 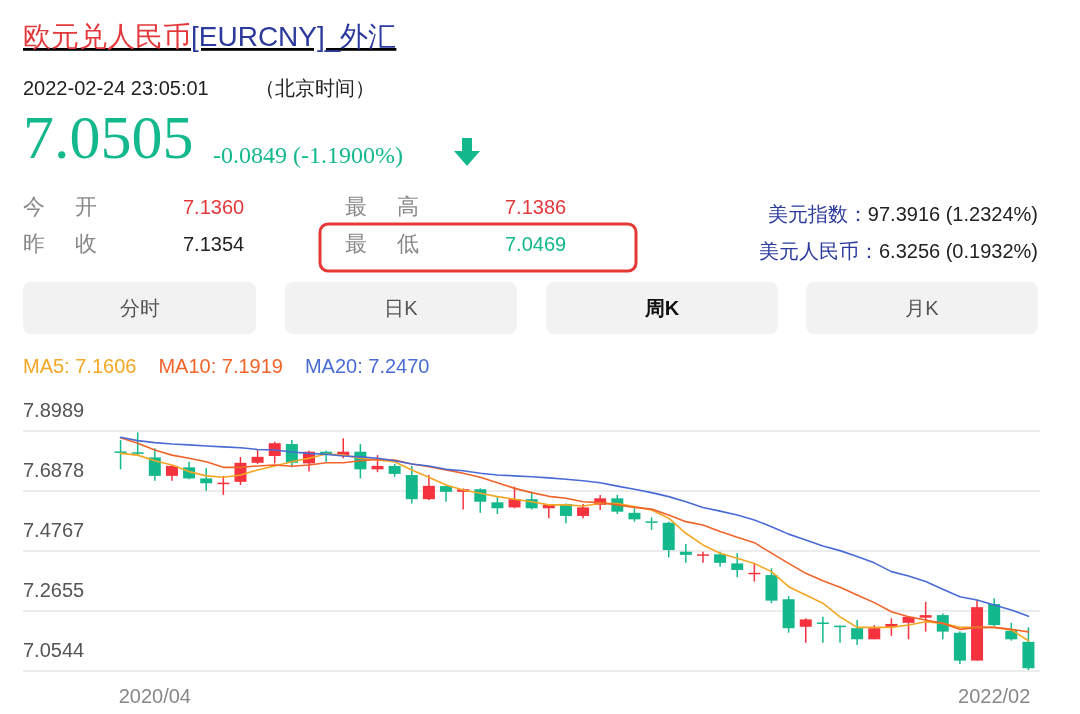 I want to click on text: 2022-02-24 23:05:01, so click(x=116, y=88).